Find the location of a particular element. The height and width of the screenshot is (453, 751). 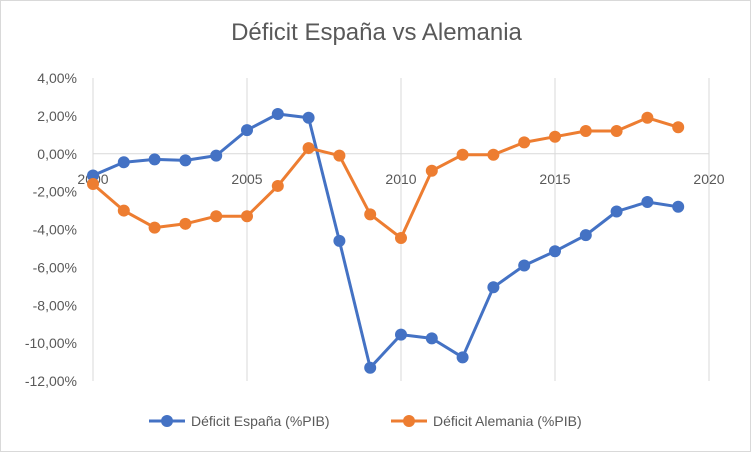

y-tick-label: 0,00% is located at coordinates (57, 154).